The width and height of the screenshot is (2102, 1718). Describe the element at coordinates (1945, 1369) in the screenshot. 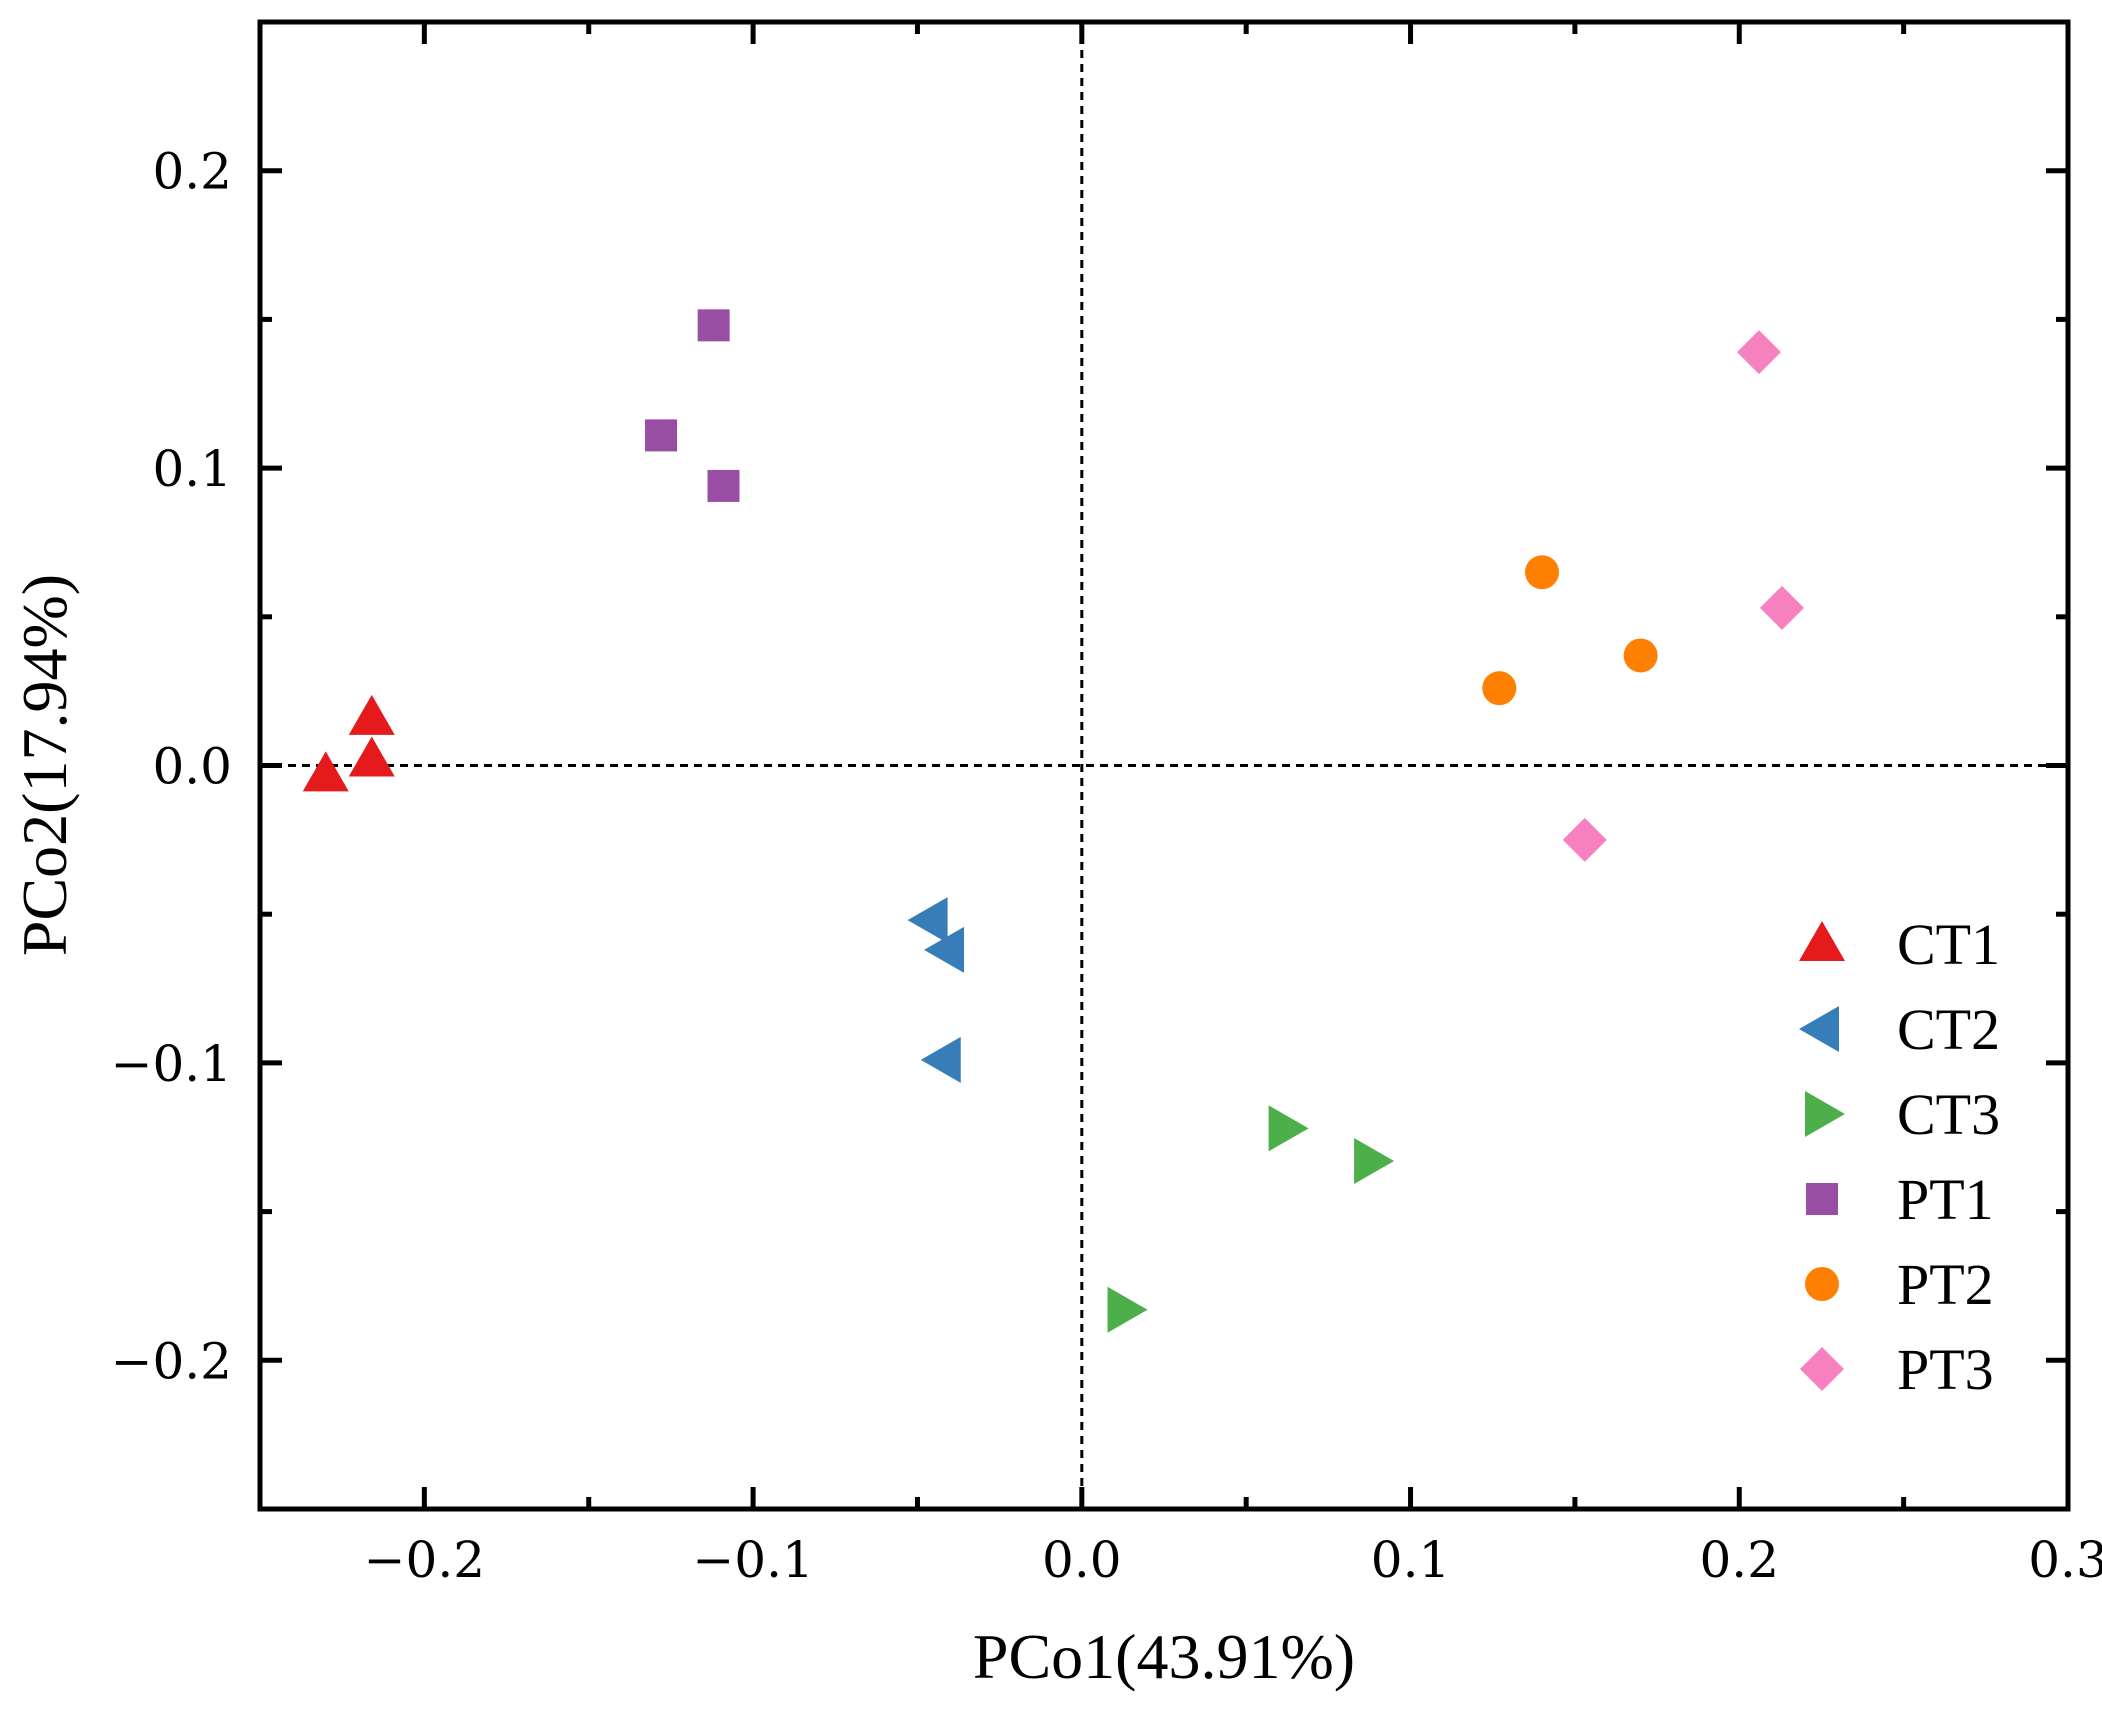

I see `legend-label-pt3: PT3` at that location.